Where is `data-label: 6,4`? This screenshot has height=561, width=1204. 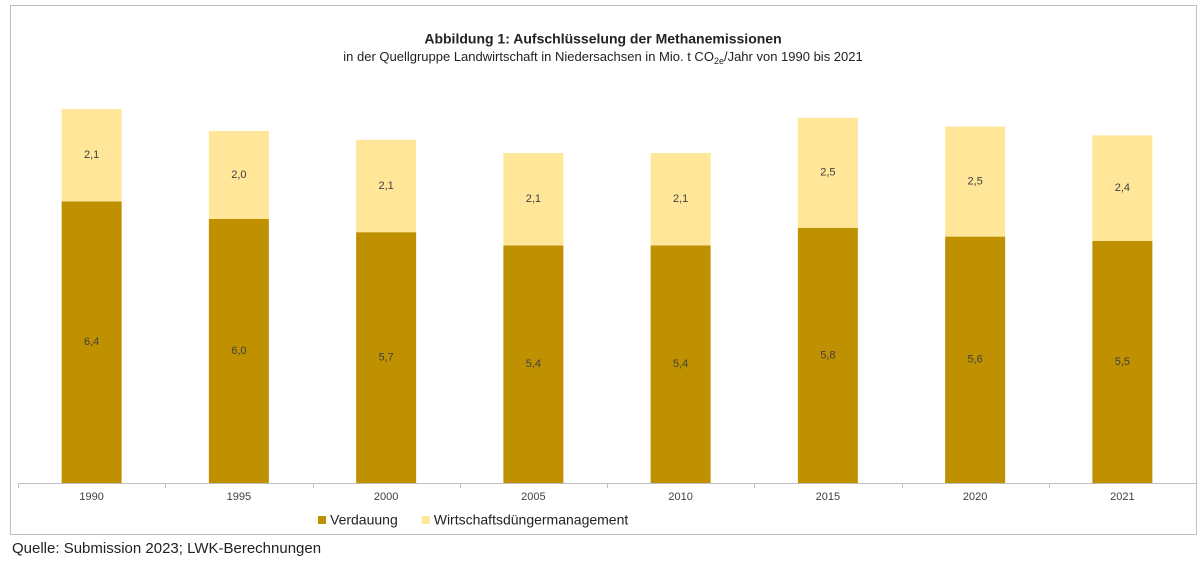
data-label: 6,4 is located at coordinates (91, 342).